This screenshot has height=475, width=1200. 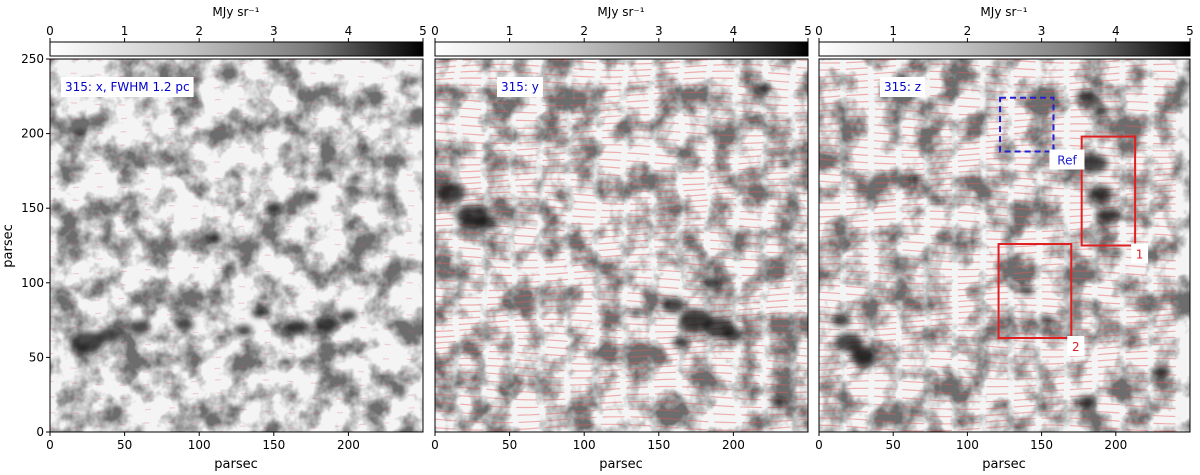 I want to click on panel-annotation: 315: y, so click(x=520, y=87).